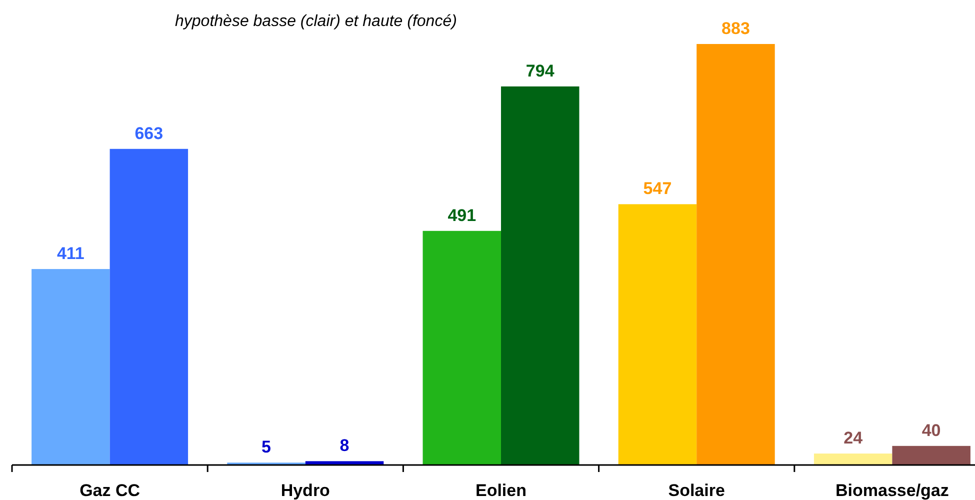  Describe the element at coordinates (345, 446) in the screenshot. I see `data-label: 8` at that location.